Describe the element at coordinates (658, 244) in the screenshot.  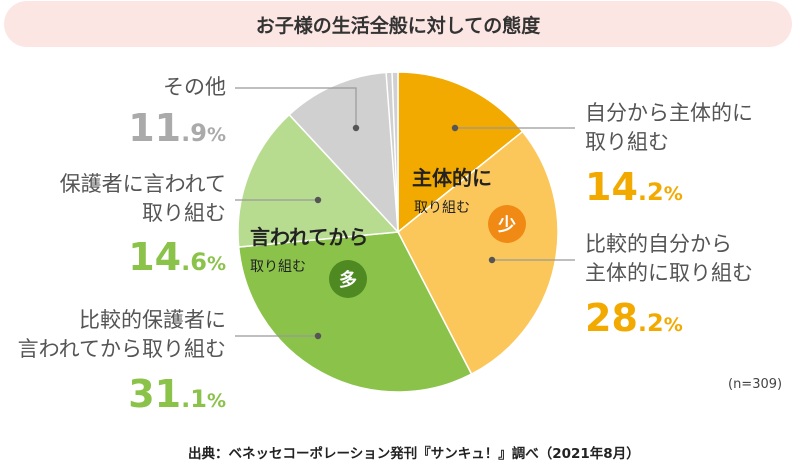
I see `slice-label-2-line-1: 比較的自分から` at that location.